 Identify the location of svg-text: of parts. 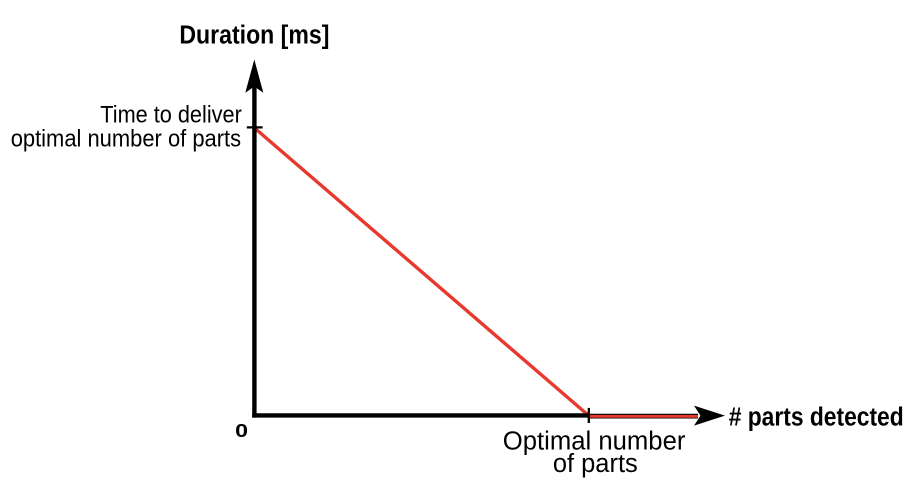
(595, 464).